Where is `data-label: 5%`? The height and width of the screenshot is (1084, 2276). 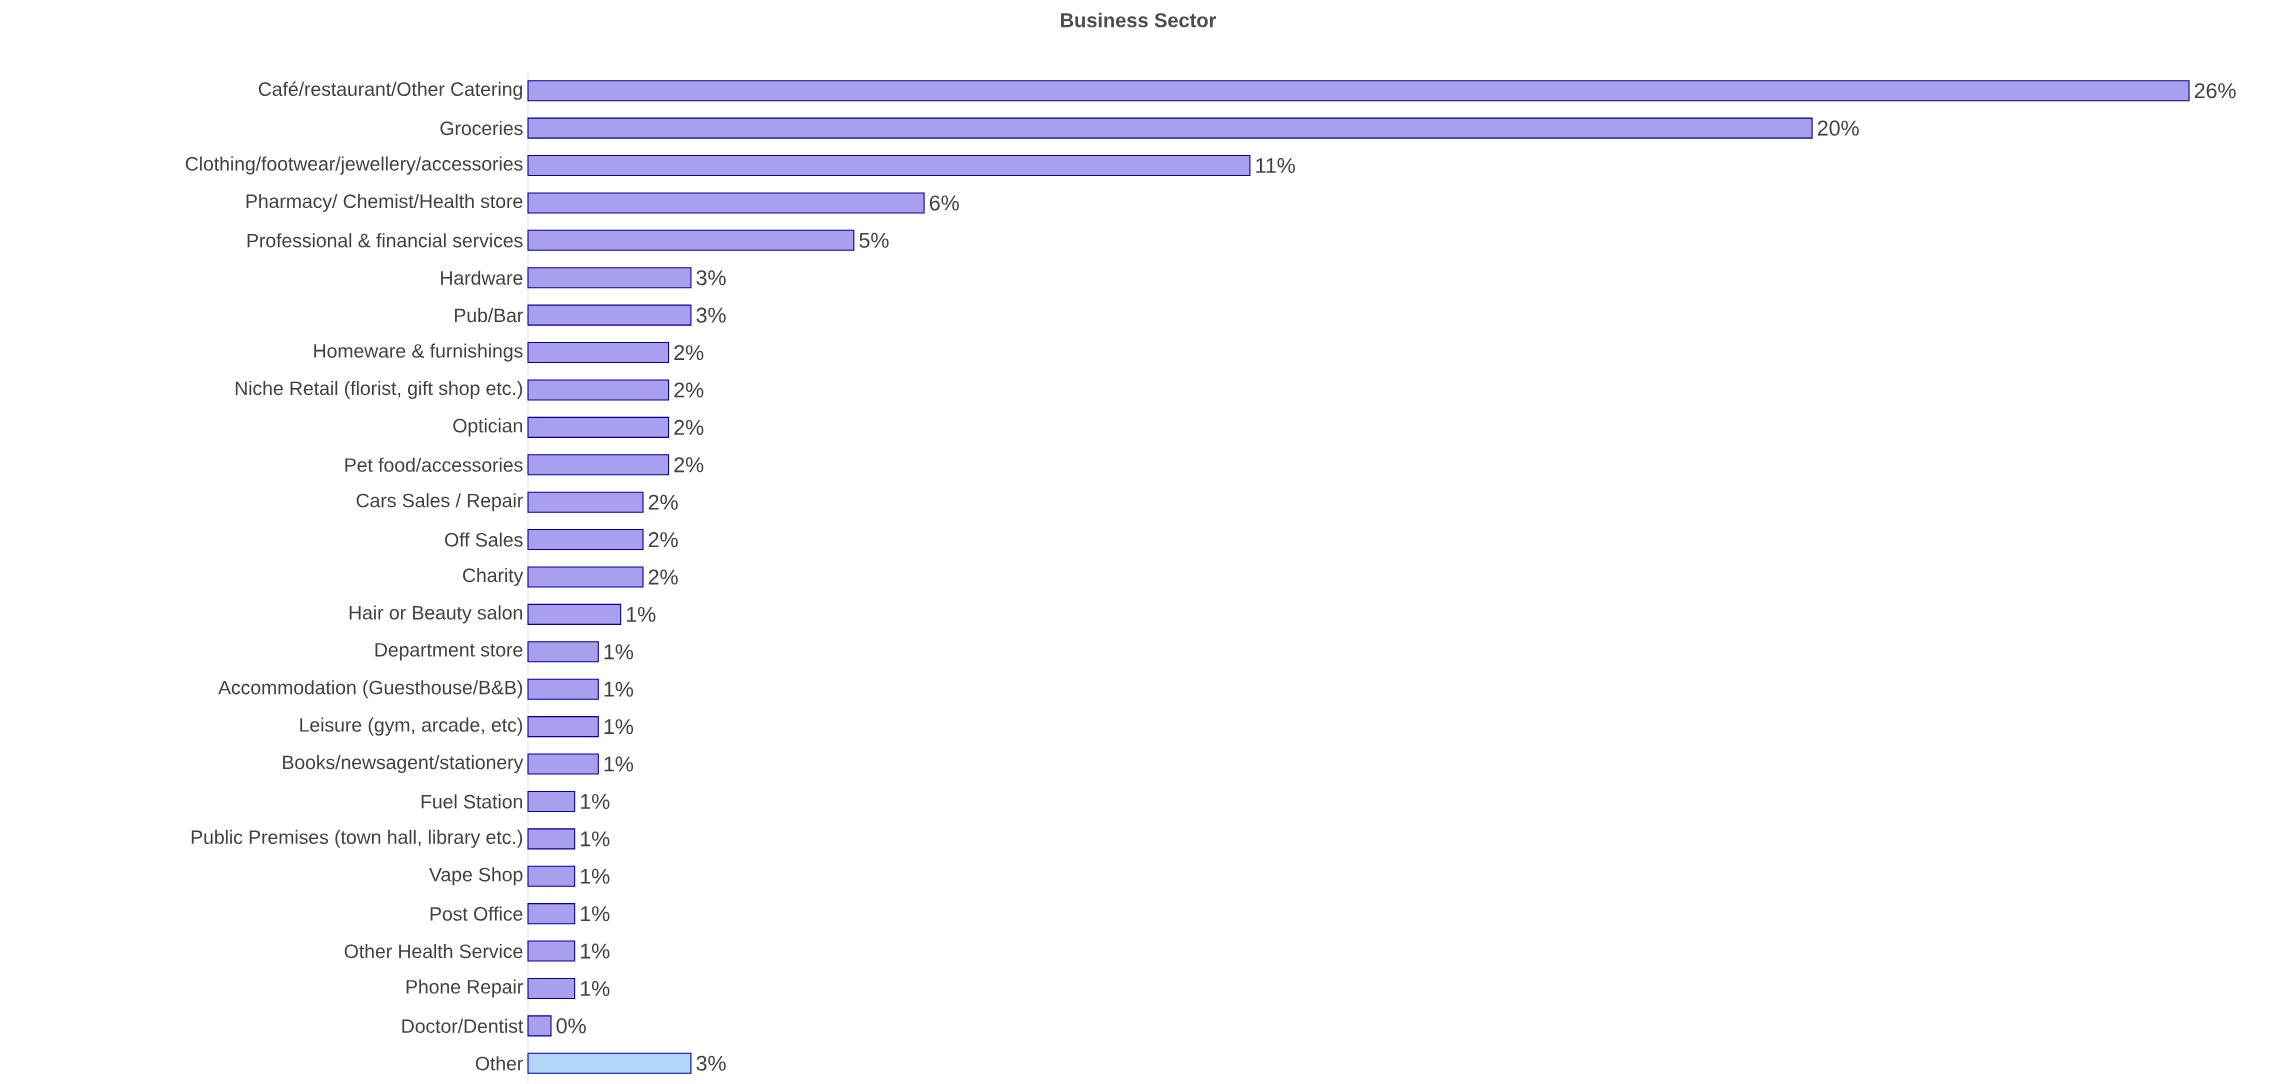 data-label: 5% is located at coordinates (874, 240).